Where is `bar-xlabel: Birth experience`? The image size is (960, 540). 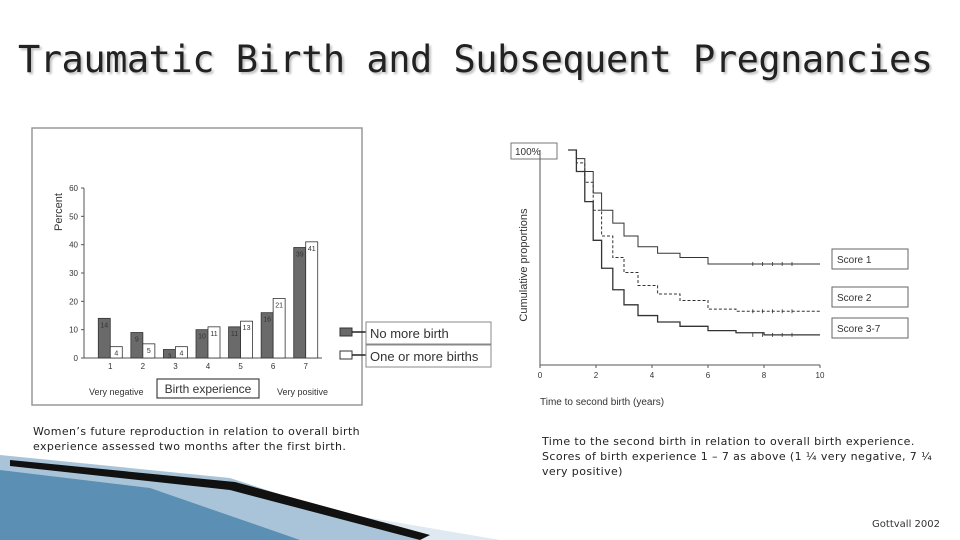 bar-xlabel: Birth experience is located at coordinates (208, 389).